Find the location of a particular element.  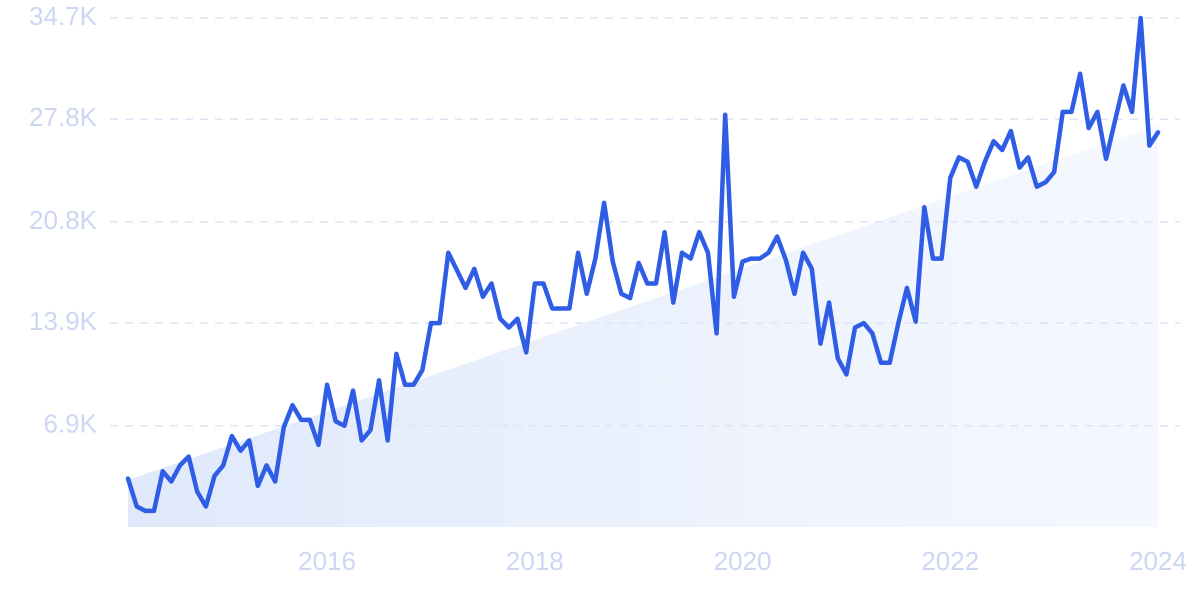

y-tick-label: 13.9K is located at coordinates (63, 321).